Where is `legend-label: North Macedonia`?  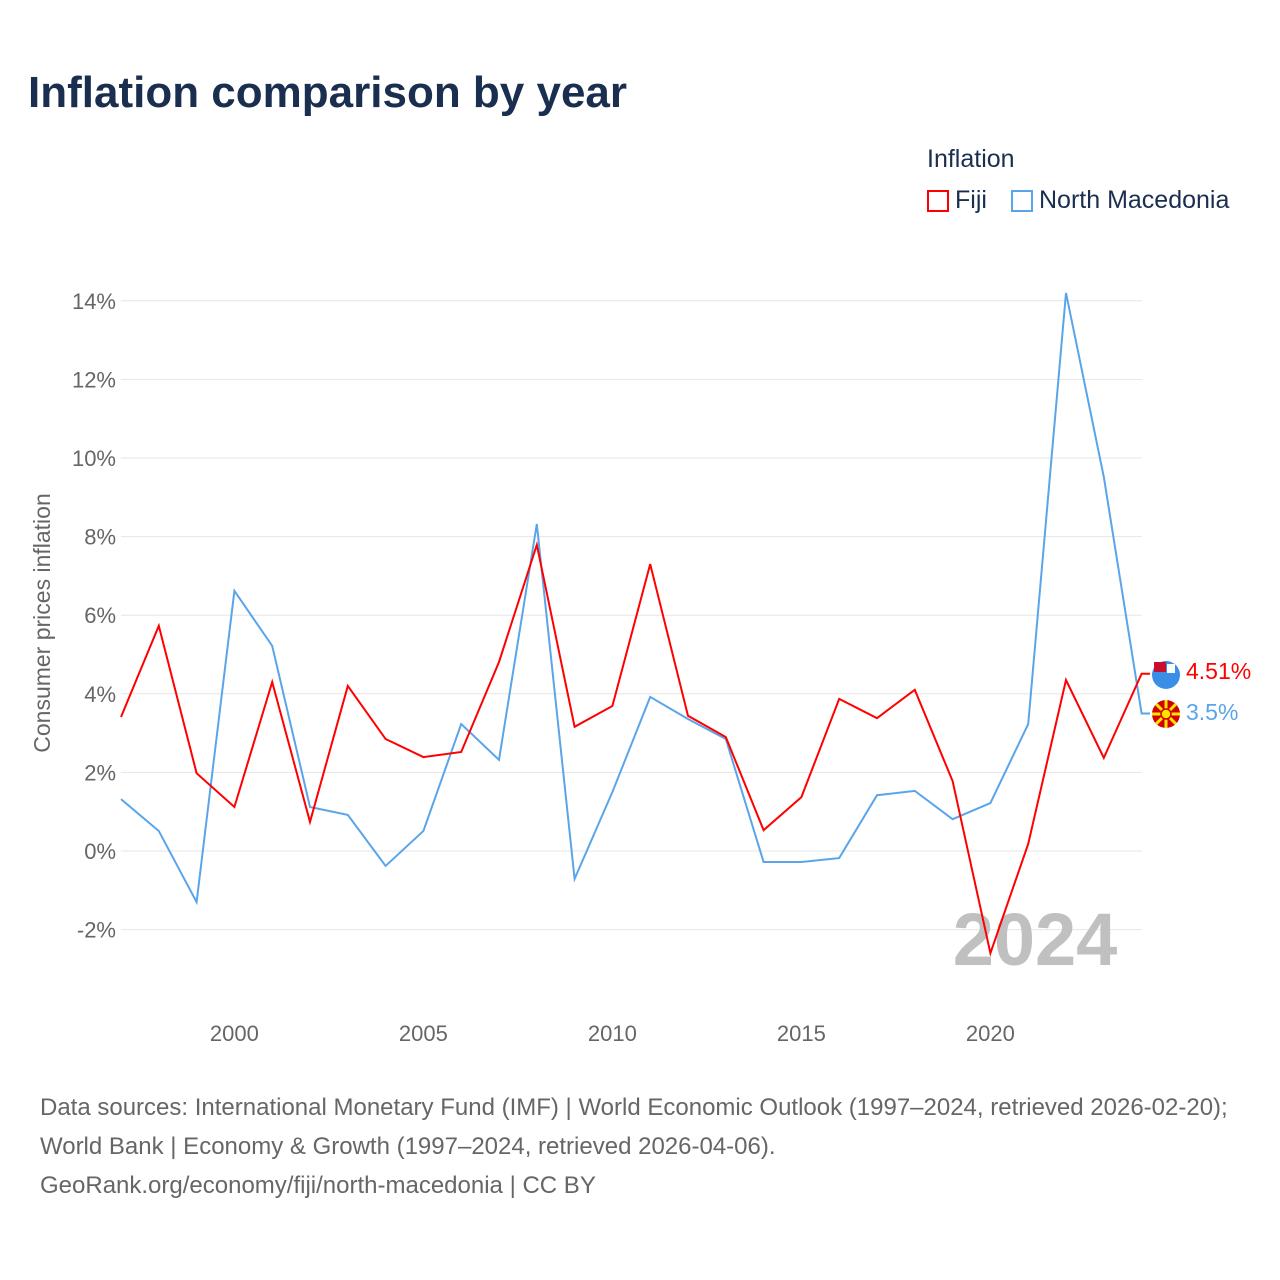 legend-label: North Macedonia is located at coordinates (1134, 200).